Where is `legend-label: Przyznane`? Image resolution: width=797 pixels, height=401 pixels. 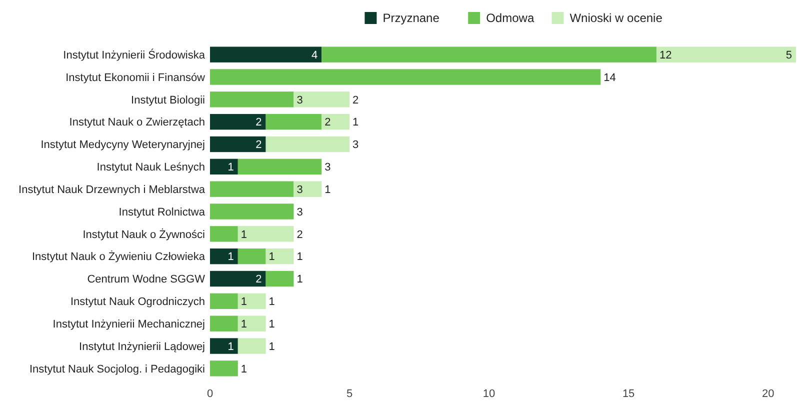 legend-label: Przyznane is located at coordinates (411, 18).